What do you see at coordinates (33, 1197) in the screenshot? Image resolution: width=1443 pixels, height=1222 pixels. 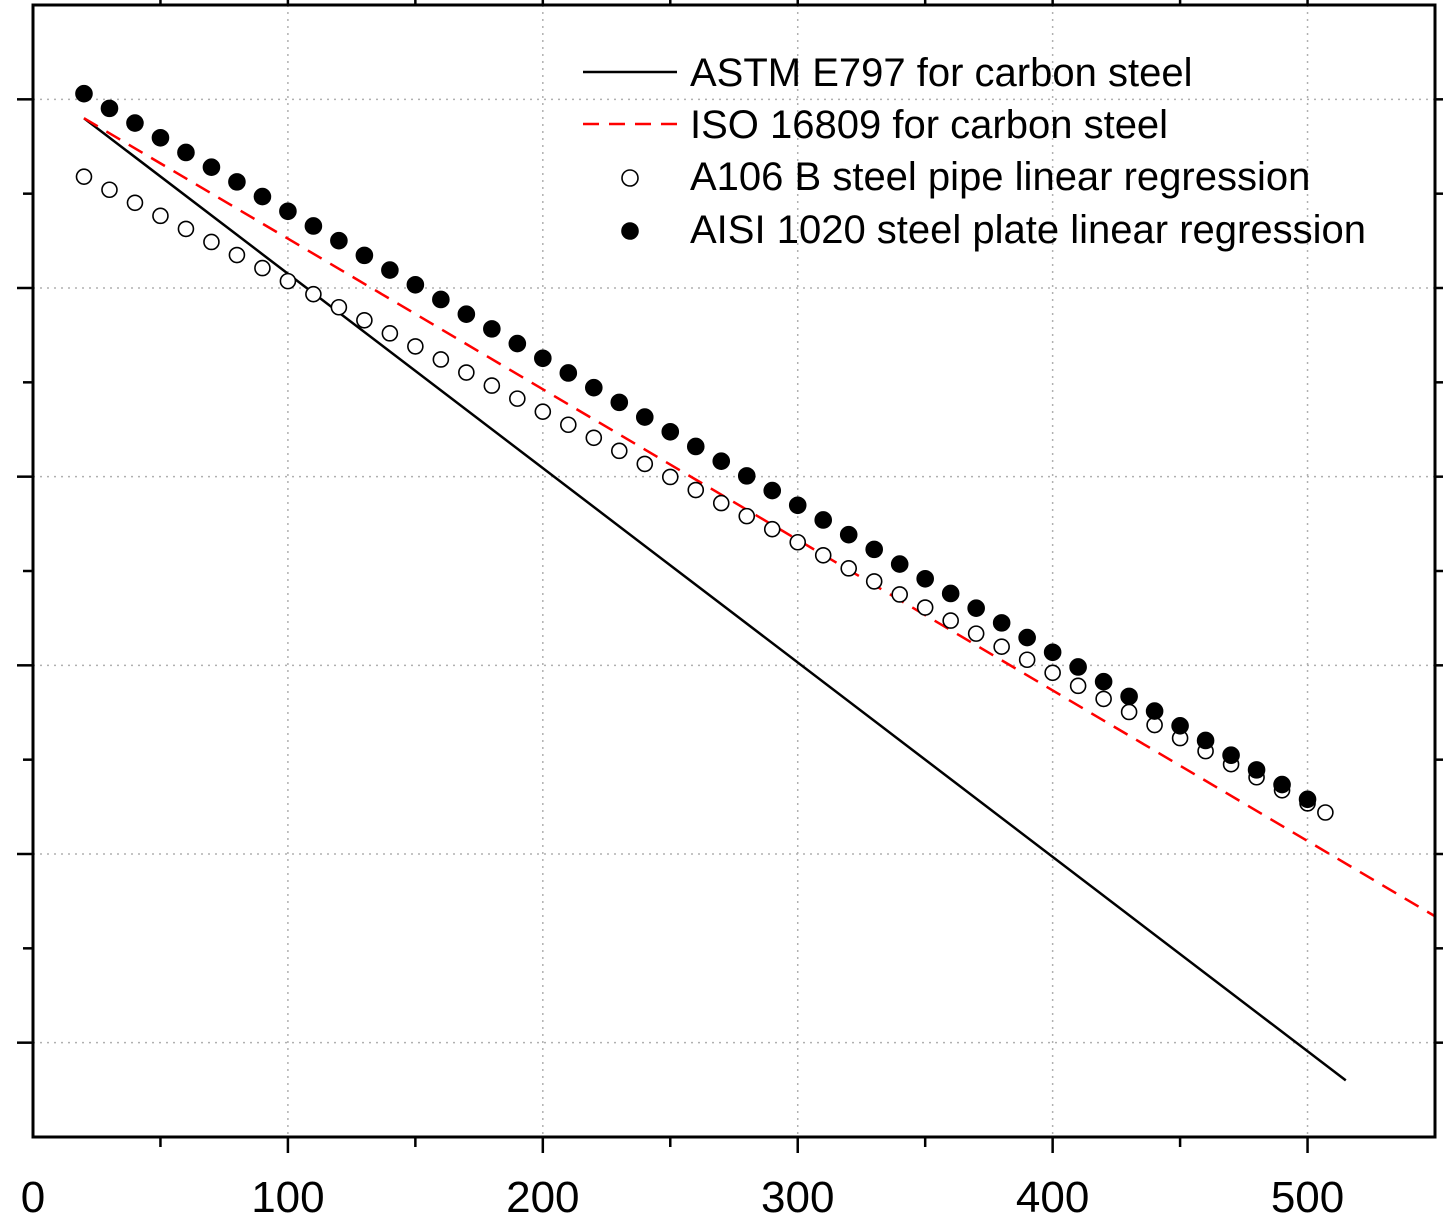 I see `x-tick-label: 0` at bounding box center [33, 1197].